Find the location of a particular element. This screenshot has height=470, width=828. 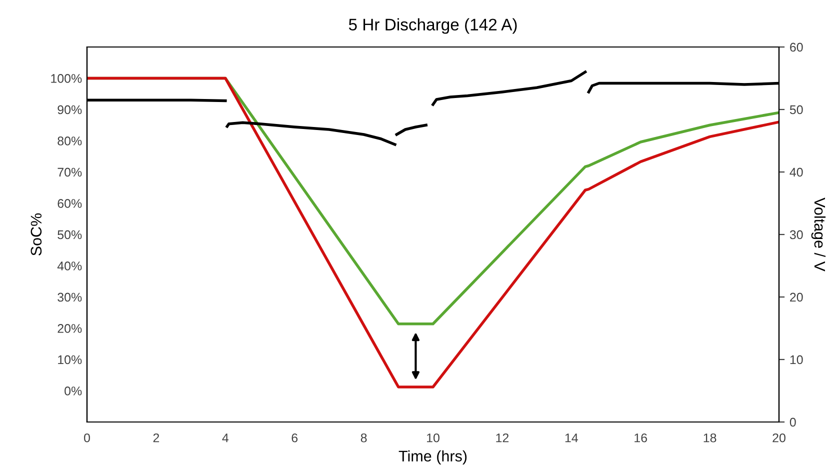

chart-title: 5 Hr Discharge (142 A) is located at coordinates (432, 26).